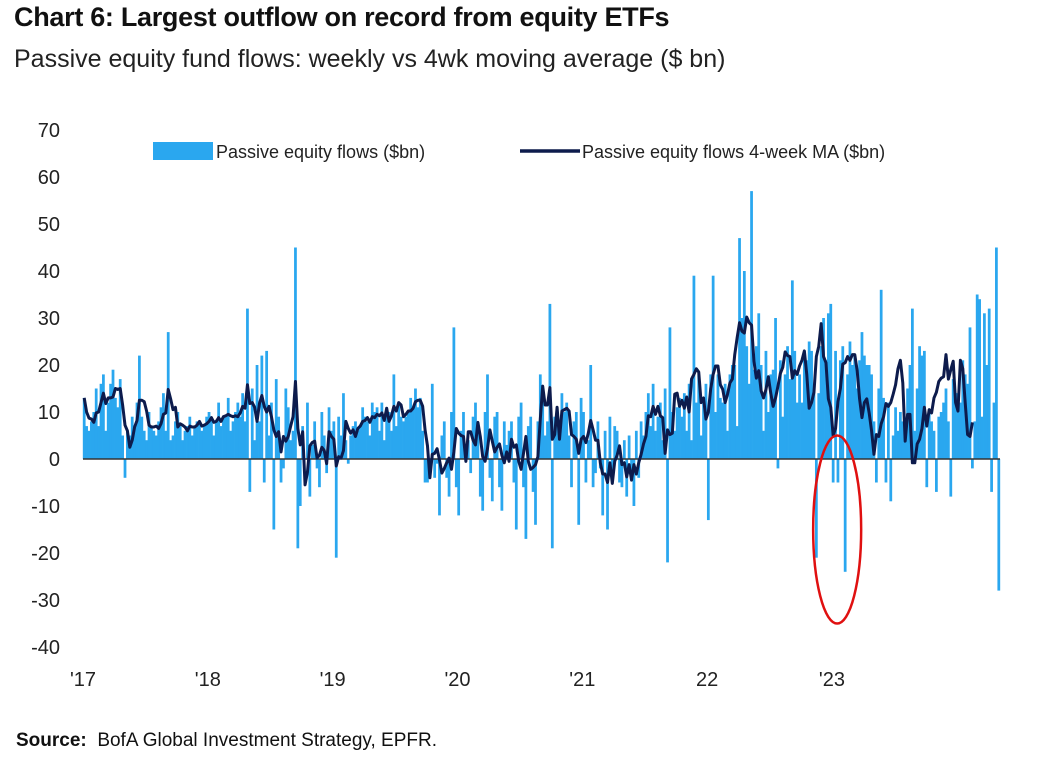 The image size is (1038, 763). I want to click on highlight-ellipse, so click(837, 529).